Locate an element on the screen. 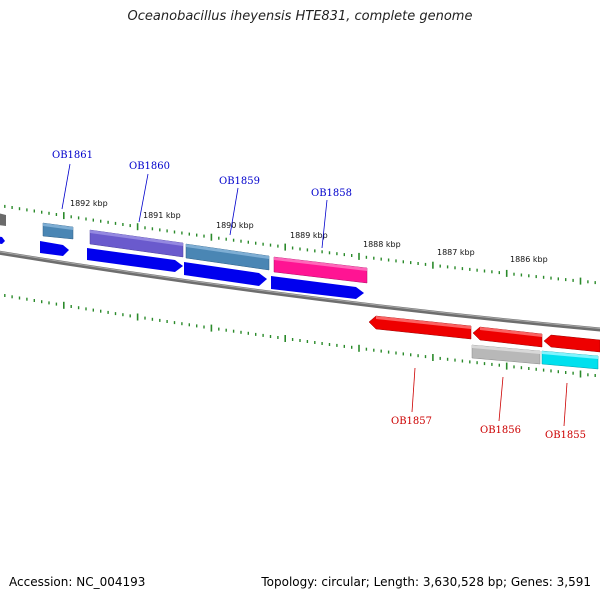 Image resolution: width=600 pixels, height=600 pixels. position-label-1887: 1887 kbp is located at coordinates (456, 252).